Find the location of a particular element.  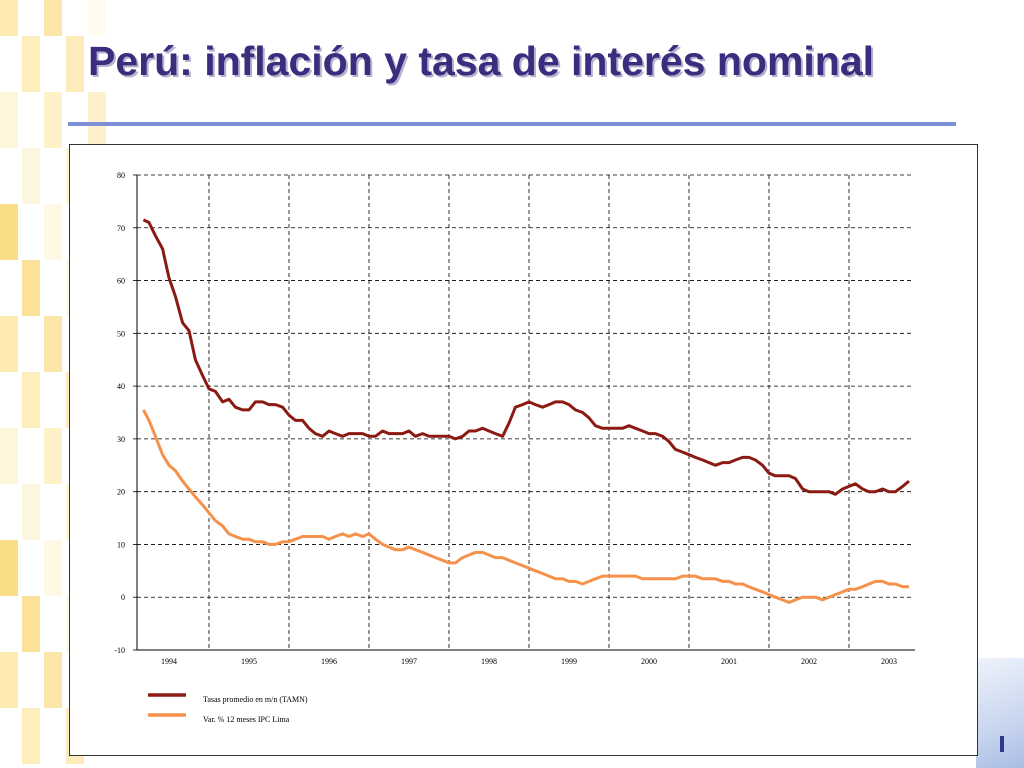

x-tick-label: 2002 is located at coordinates (809, 661).